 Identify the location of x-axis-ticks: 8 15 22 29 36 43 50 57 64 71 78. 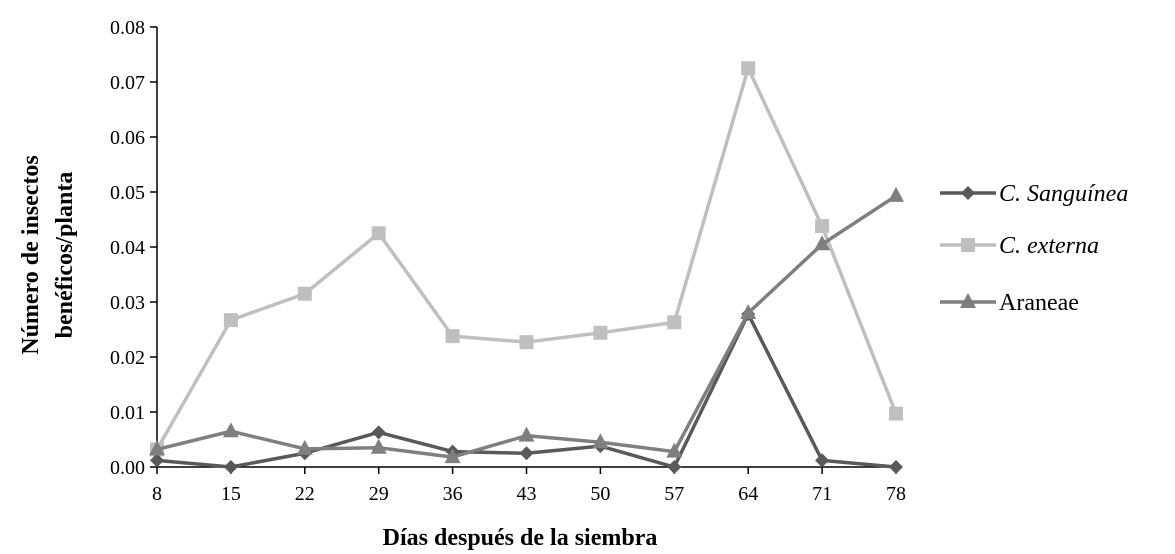
(529, 486).